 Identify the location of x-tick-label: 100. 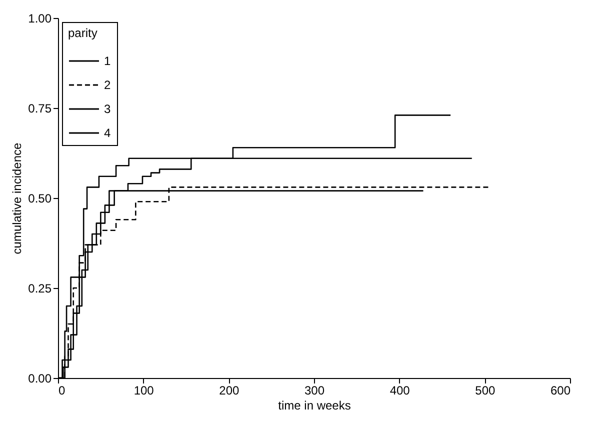
(144, 391).